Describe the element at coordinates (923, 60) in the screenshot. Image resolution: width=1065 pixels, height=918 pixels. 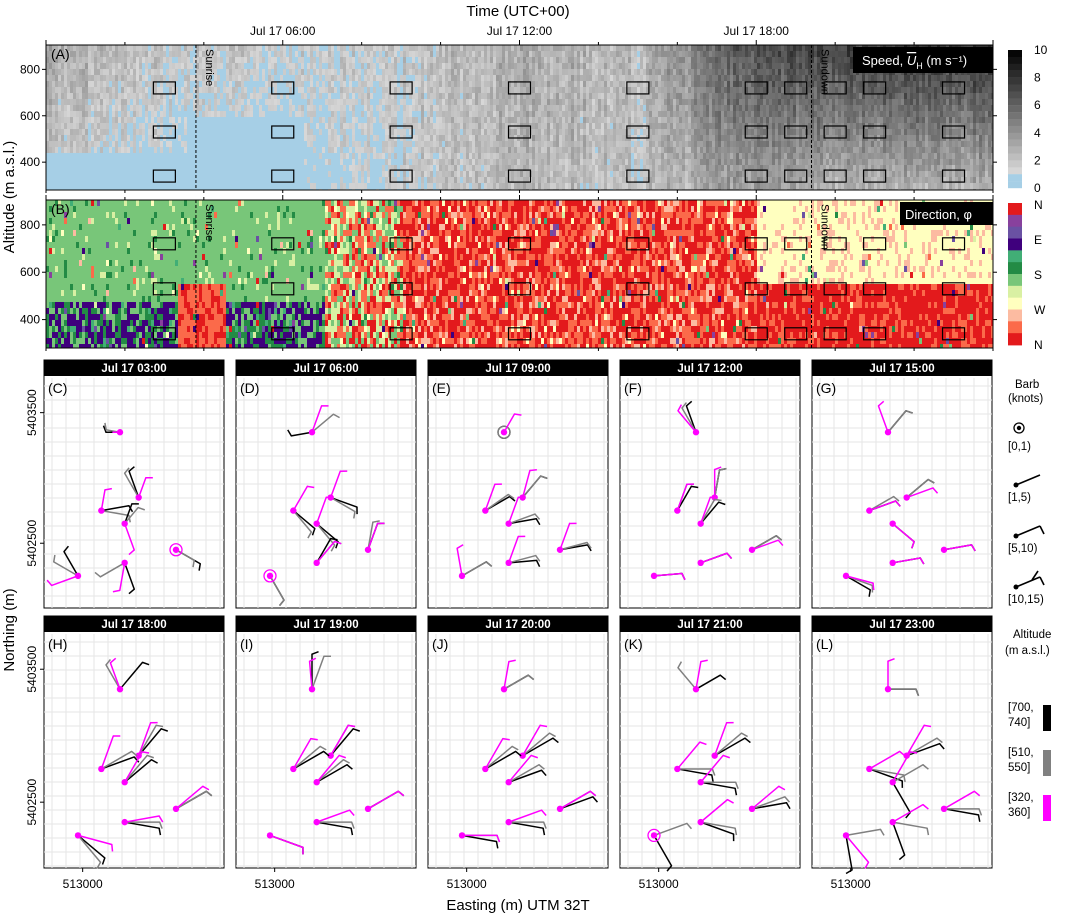
I see `panel-a-title: Speed, UH (m s⁻¹)` at that location.